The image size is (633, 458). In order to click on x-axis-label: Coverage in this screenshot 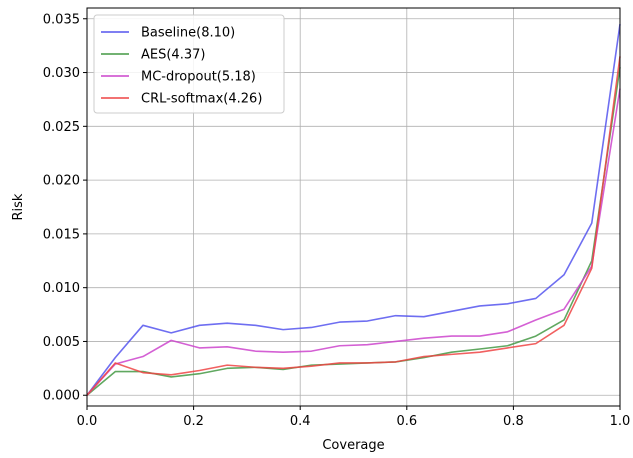, I will do `click(353, 445)`.